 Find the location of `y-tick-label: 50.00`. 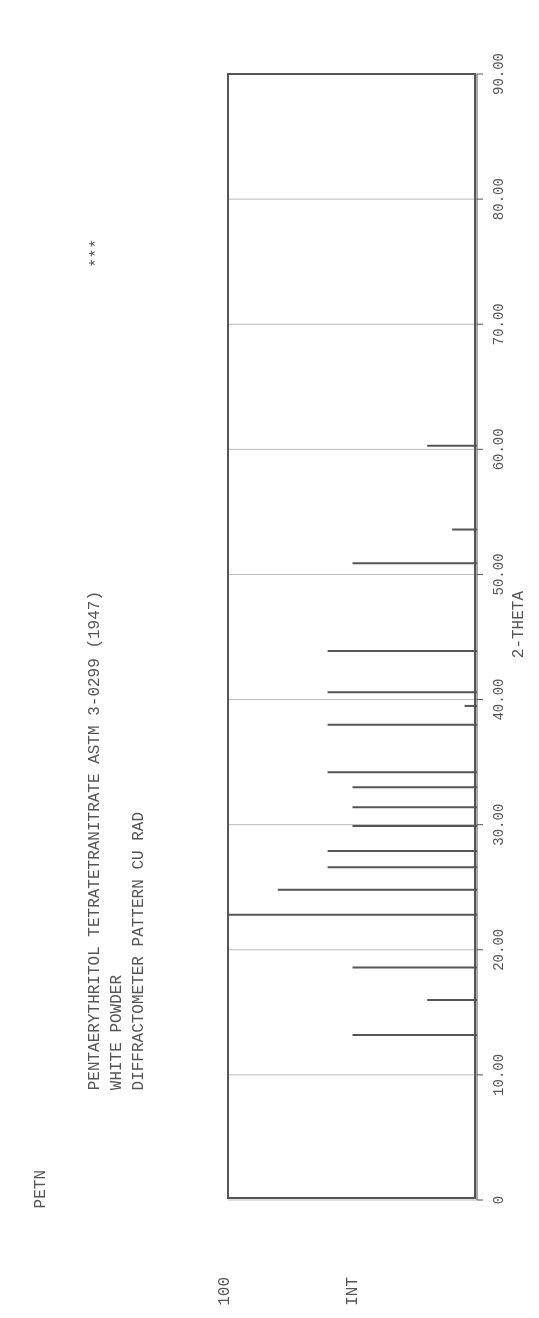

y-tick-label: 50.00 is located at coordinates (498, 574).